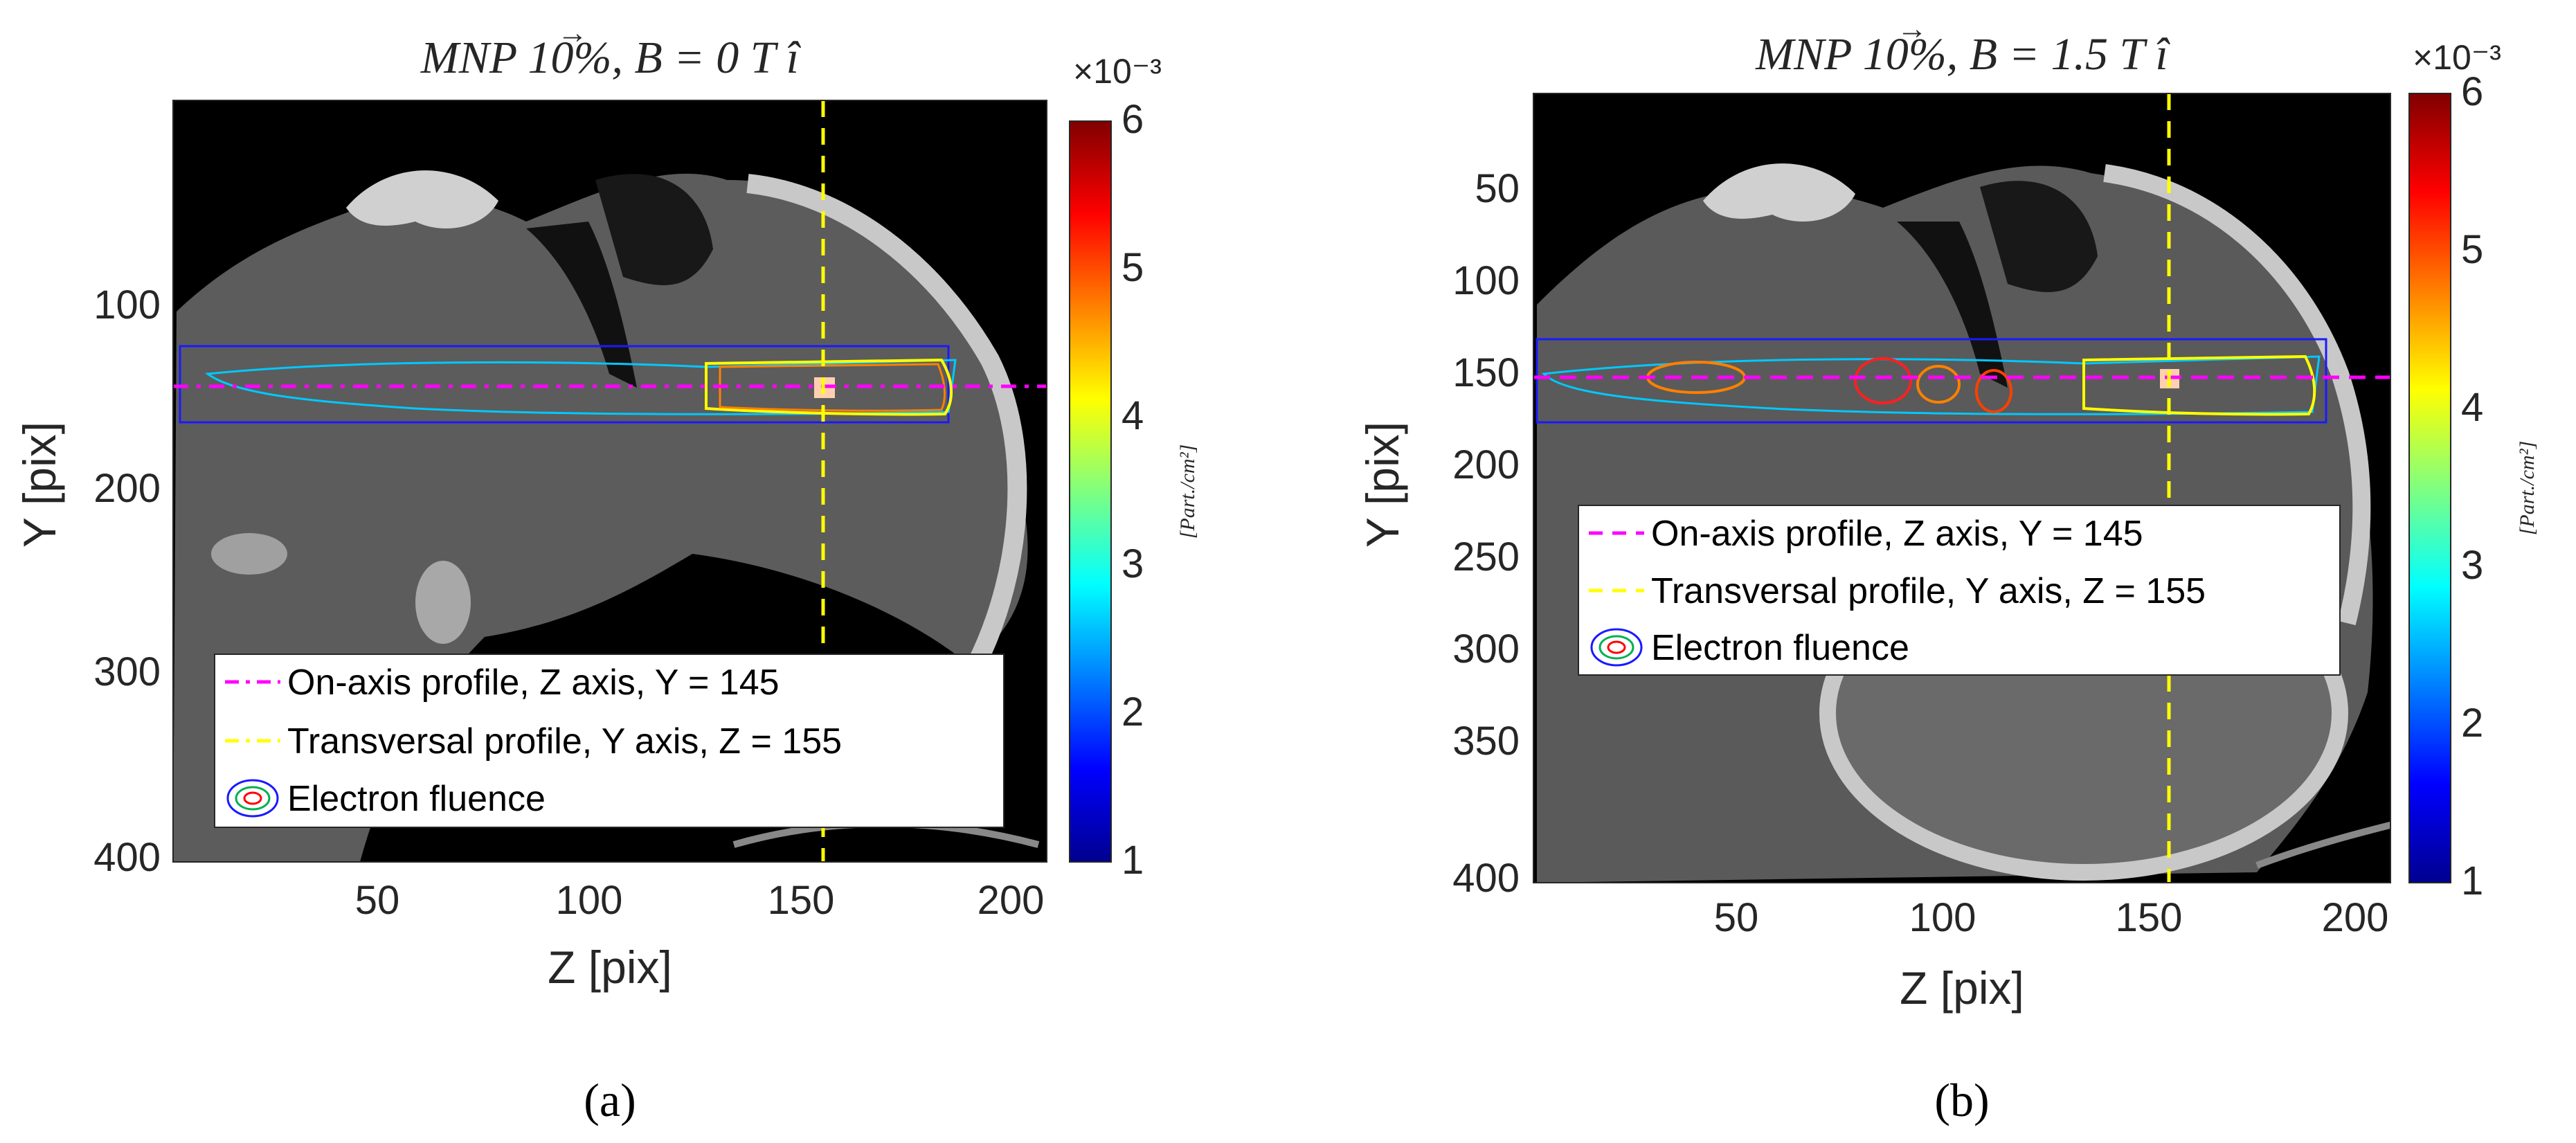 This screenshot has width=2576, height=1143. I want to click on ct-table, so click(2322, 845).